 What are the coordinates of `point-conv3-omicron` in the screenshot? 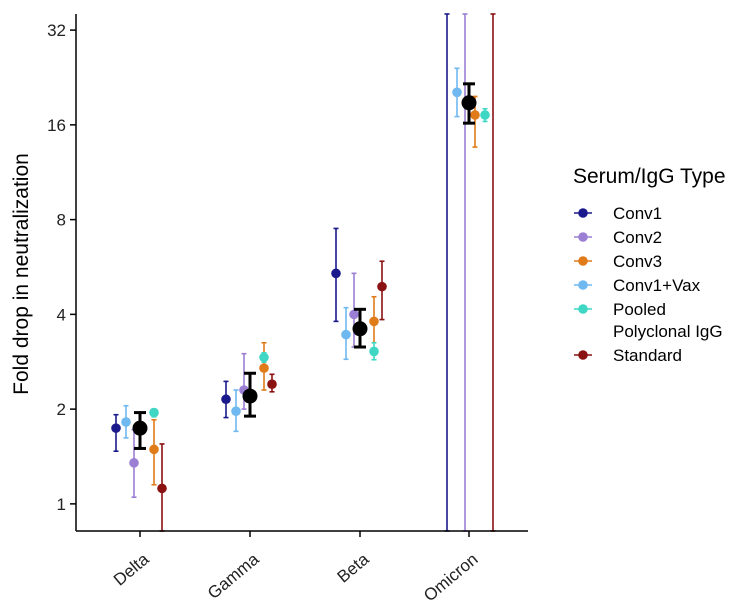 It's located at (475, 115).